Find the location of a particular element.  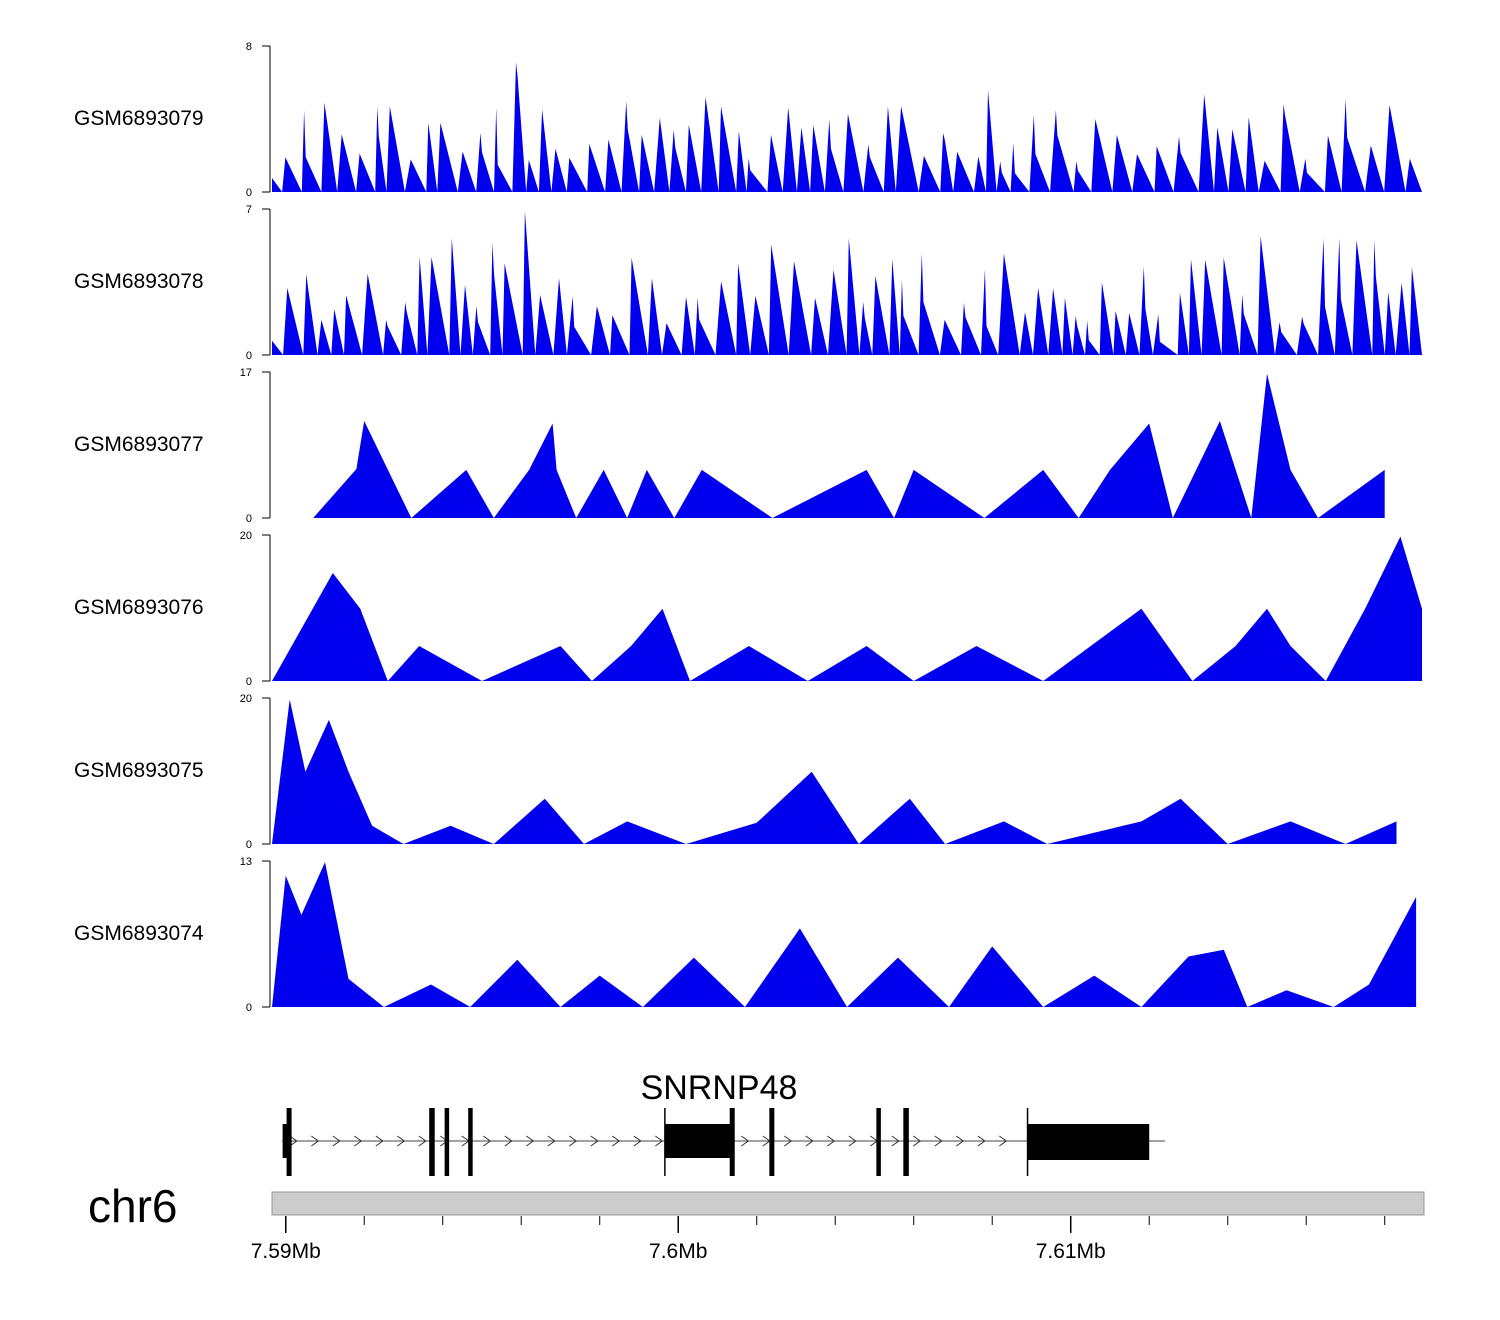

coverage-area-GSM6893078 is located at coordinates (847, 283).